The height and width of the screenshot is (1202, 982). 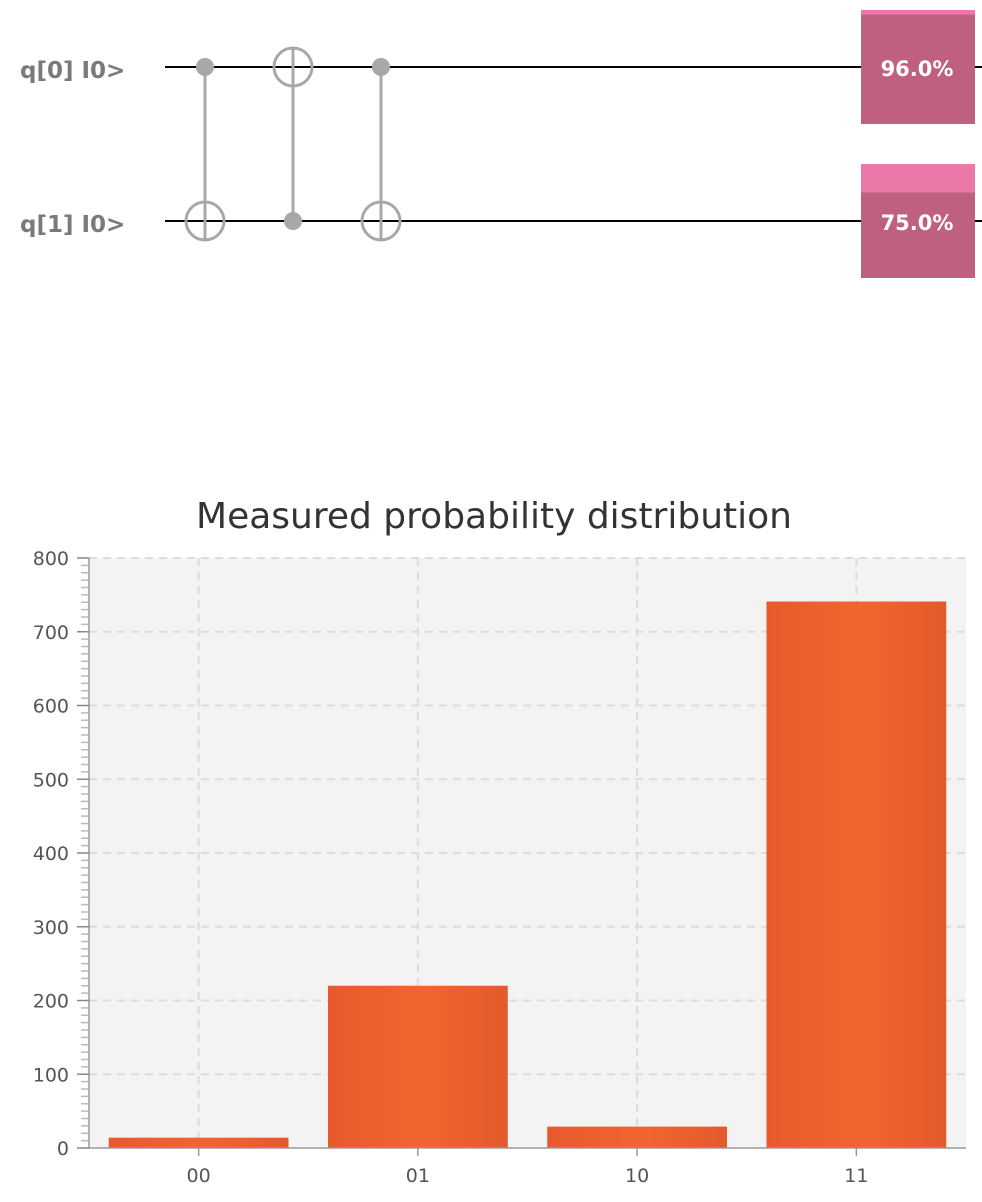 I want to click on measurement-label-1: 75.0%, so click(x=917, y=223).